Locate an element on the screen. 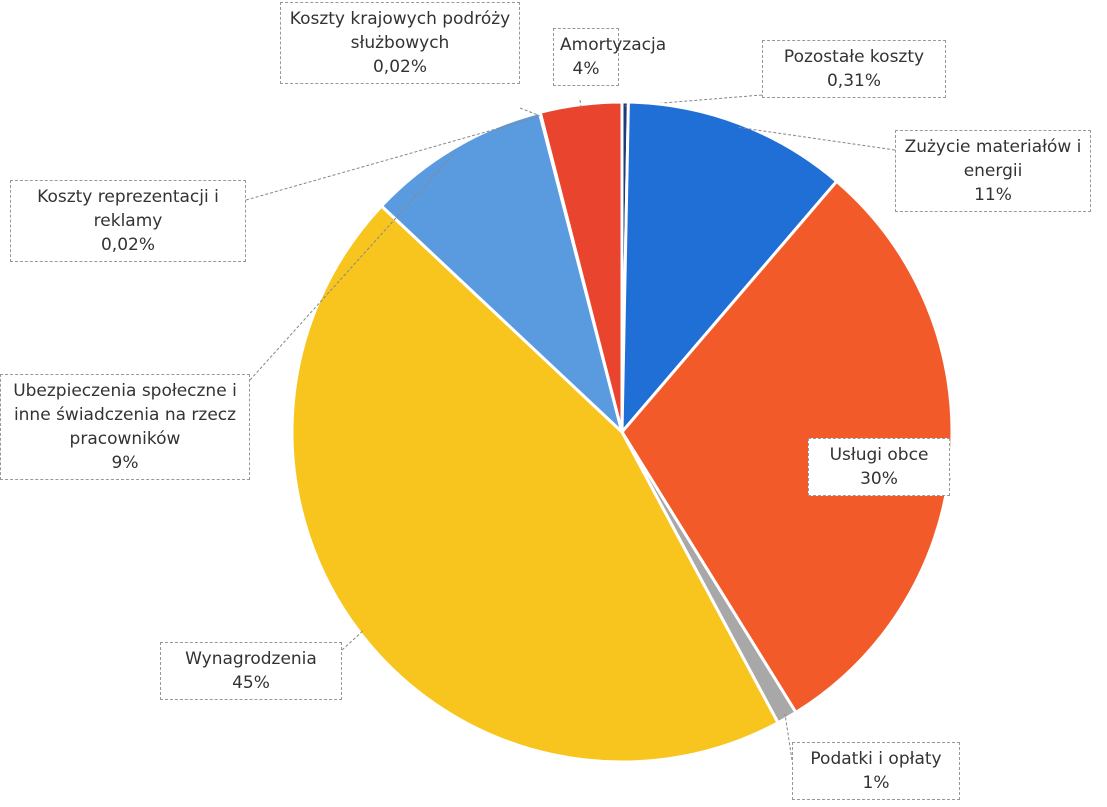 Image resolution: width=1107 pixels, height=807 pixels. value-label: 9% is located at coordinates (125, 463).